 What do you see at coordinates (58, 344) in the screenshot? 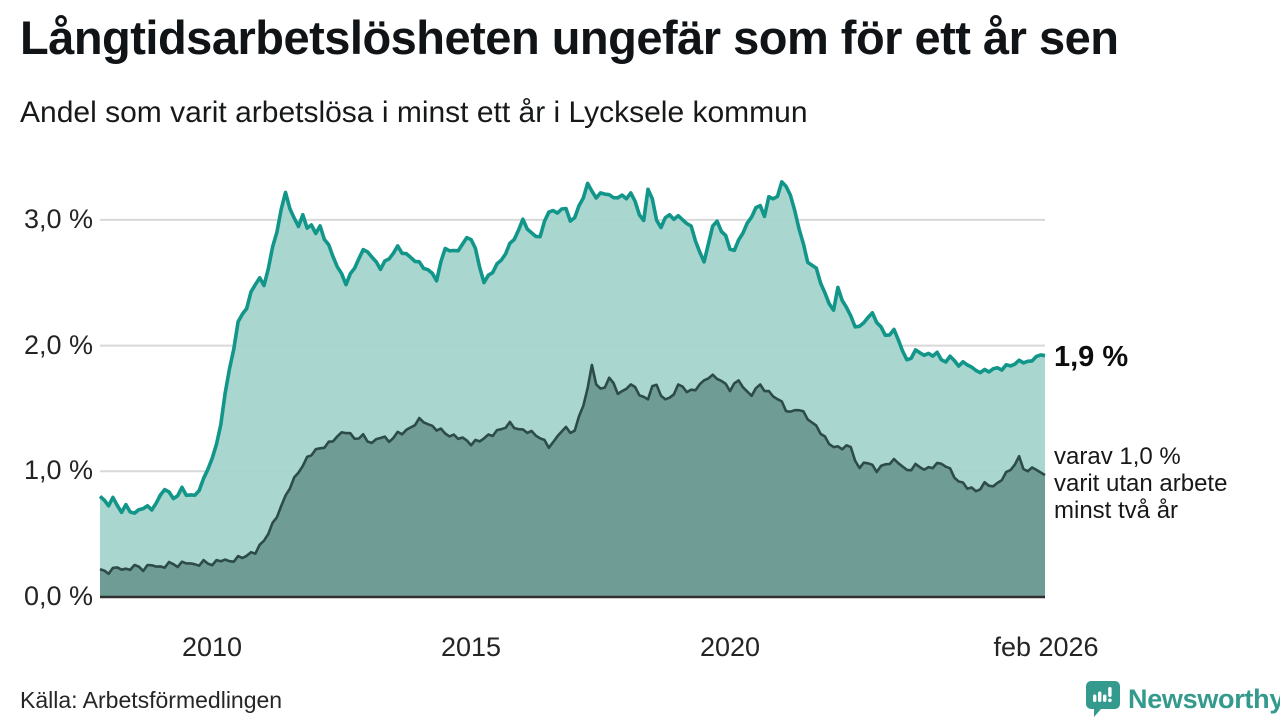
I see `y-tick-2: 2,0 %` at bounding box center [58, 344].